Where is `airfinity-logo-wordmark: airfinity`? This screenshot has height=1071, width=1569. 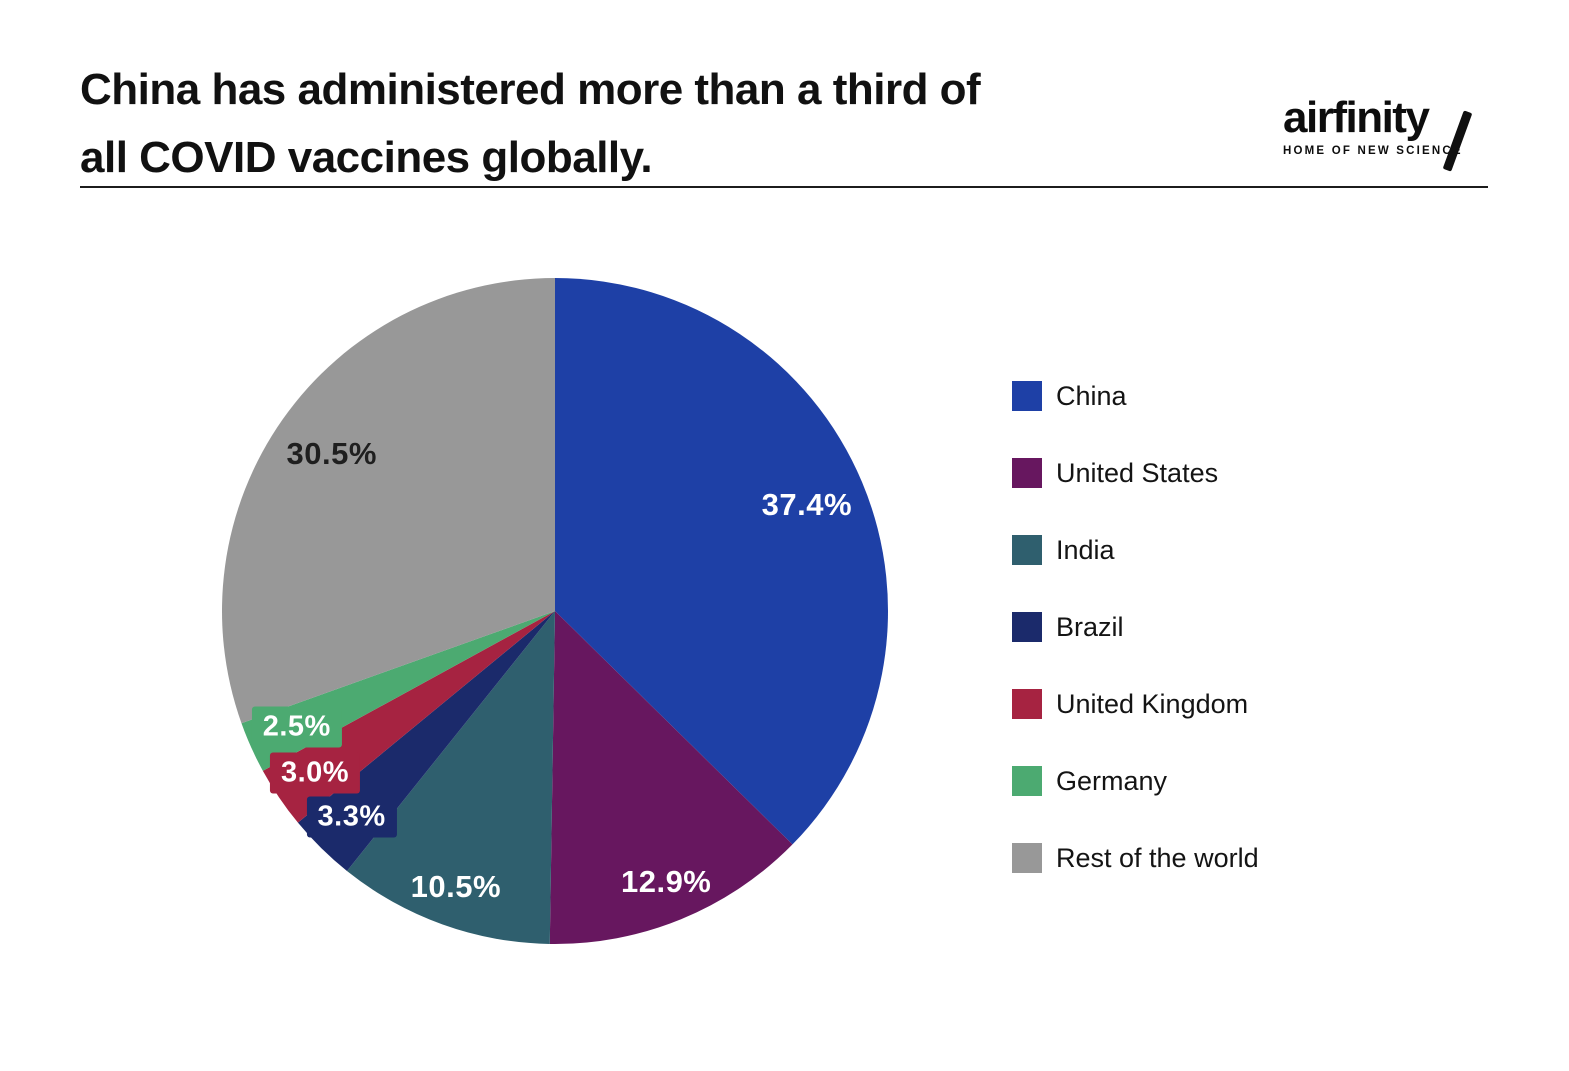 airfinity-logo-wordmark: airfinity is located at coordinates (1356, 117).